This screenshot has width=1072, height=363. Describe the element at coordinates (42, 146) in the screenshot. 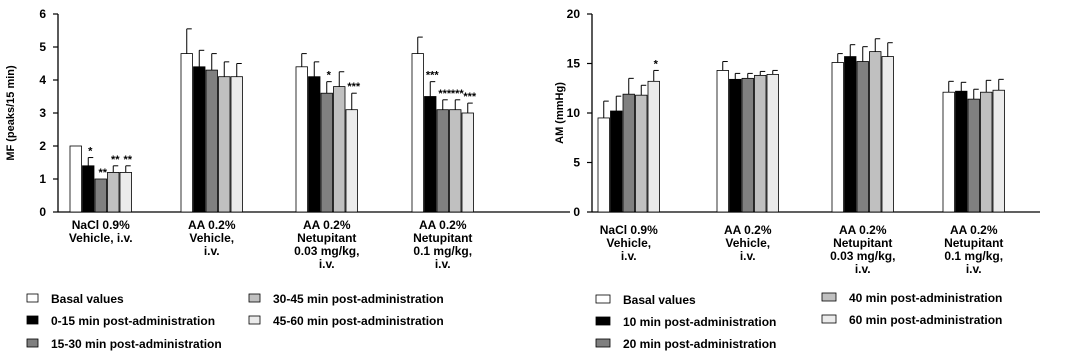

I see `y-tick-label: 2` at that location.